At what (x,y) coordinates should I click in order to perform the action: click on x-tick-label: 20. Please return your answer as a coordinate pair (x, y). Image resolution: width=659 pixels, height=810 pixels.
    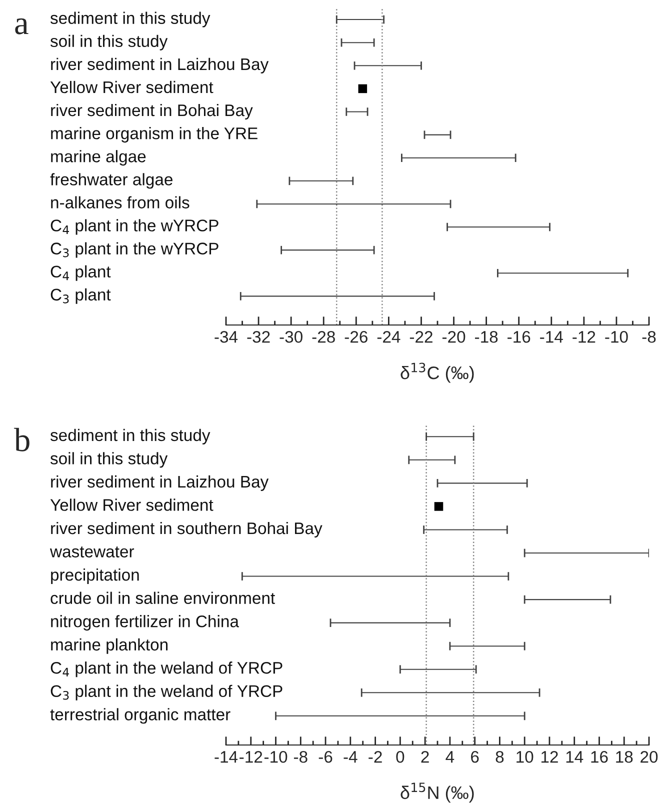
    Looking at the image, I should click on (649, 756).